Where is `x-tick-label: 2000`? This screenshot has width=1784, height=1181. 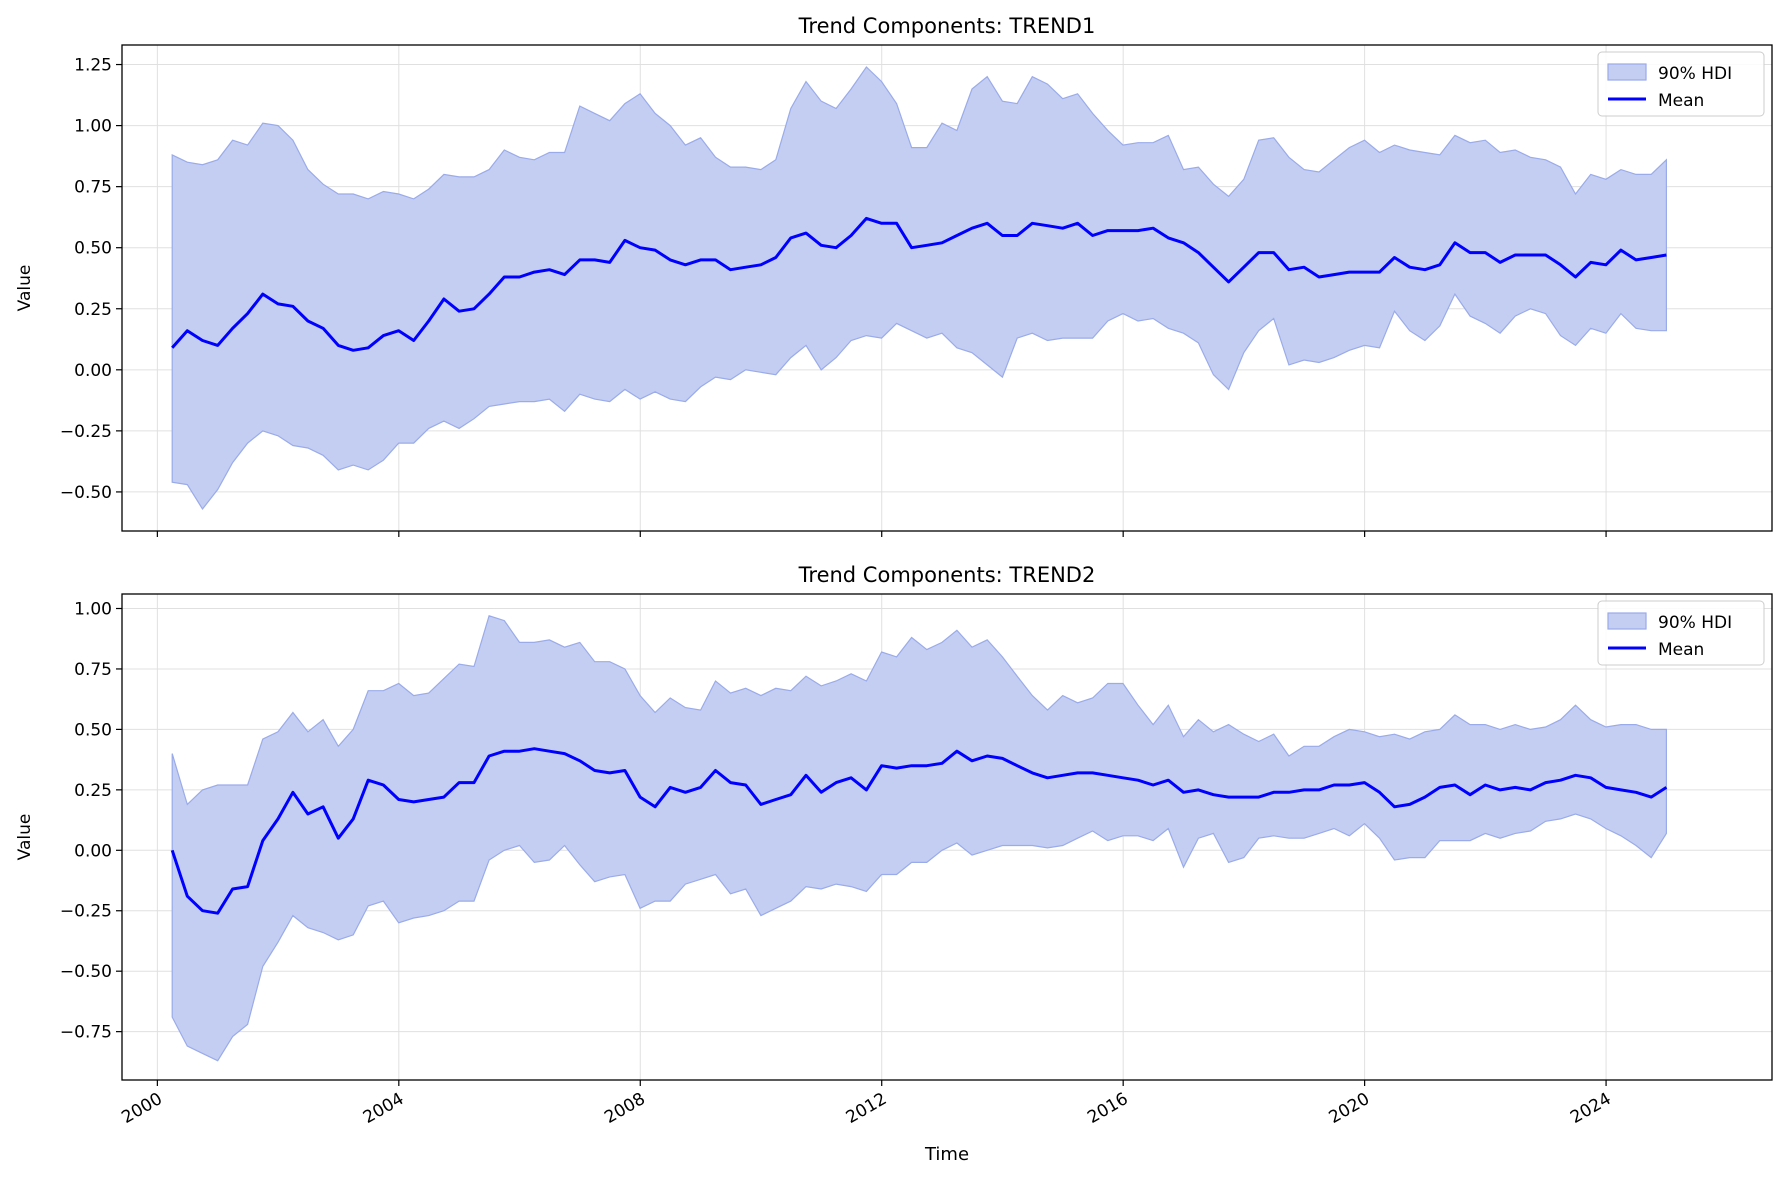 x-tick-label: 2000 is located at coordinates (141, 1108).